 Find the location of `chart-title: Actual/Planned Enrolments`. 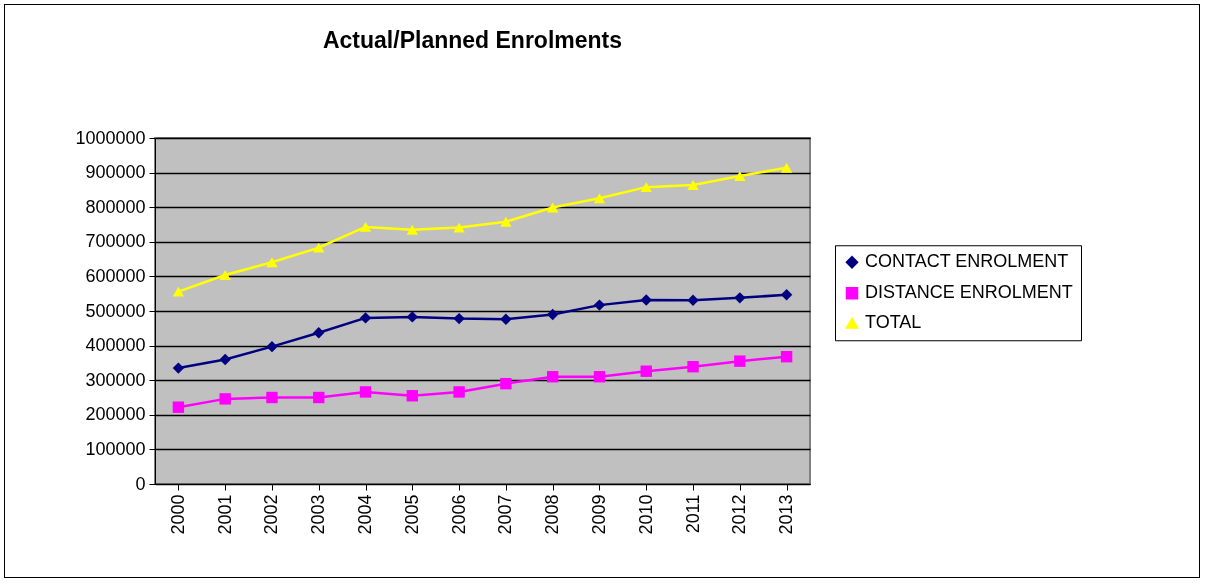

chart-title: Actual/Planned Enrolments is located at coordinates (472, 40).